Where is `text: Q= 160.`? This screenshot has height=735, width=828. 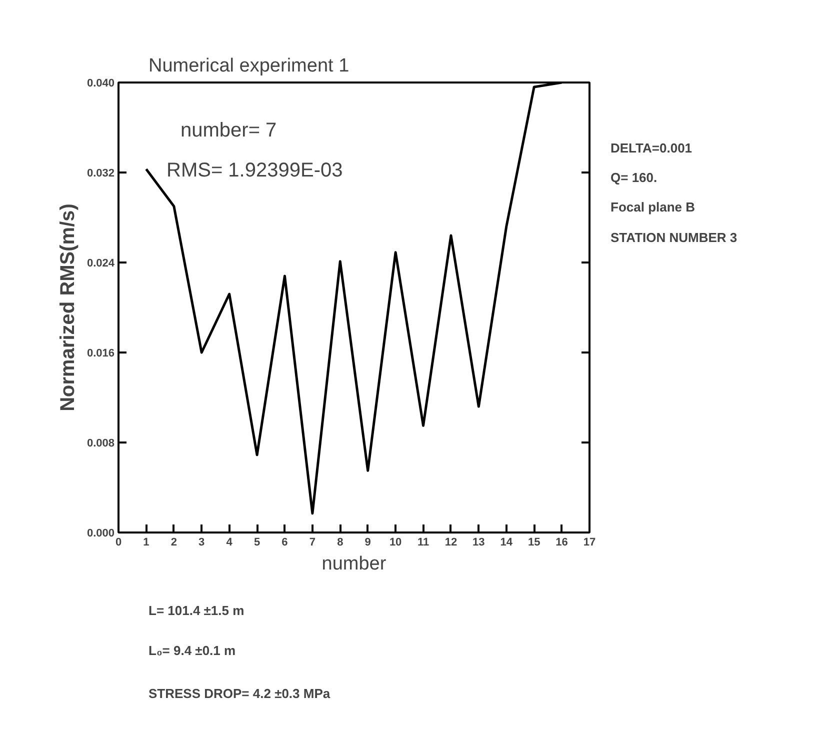 text: Q= 160. is located at coordinates (634, 178).